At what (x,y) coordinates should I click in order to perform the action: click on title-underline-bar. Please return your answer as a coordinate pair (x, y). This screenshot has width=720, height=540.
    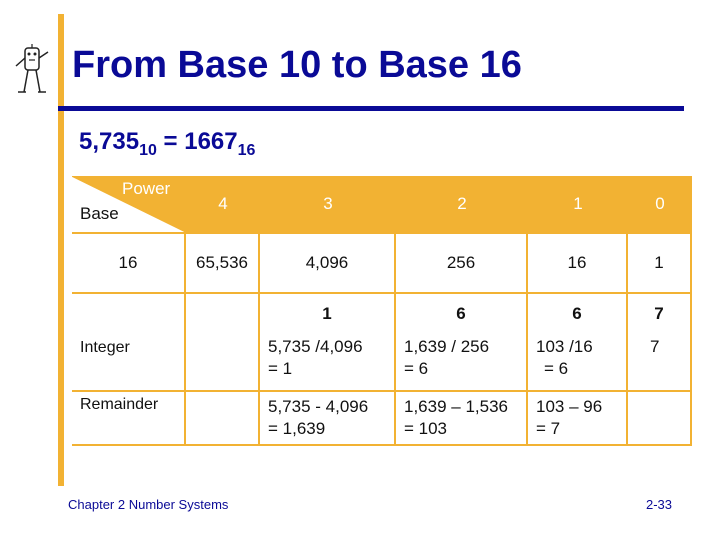
    Looking at the image, I should click on (371, 108).